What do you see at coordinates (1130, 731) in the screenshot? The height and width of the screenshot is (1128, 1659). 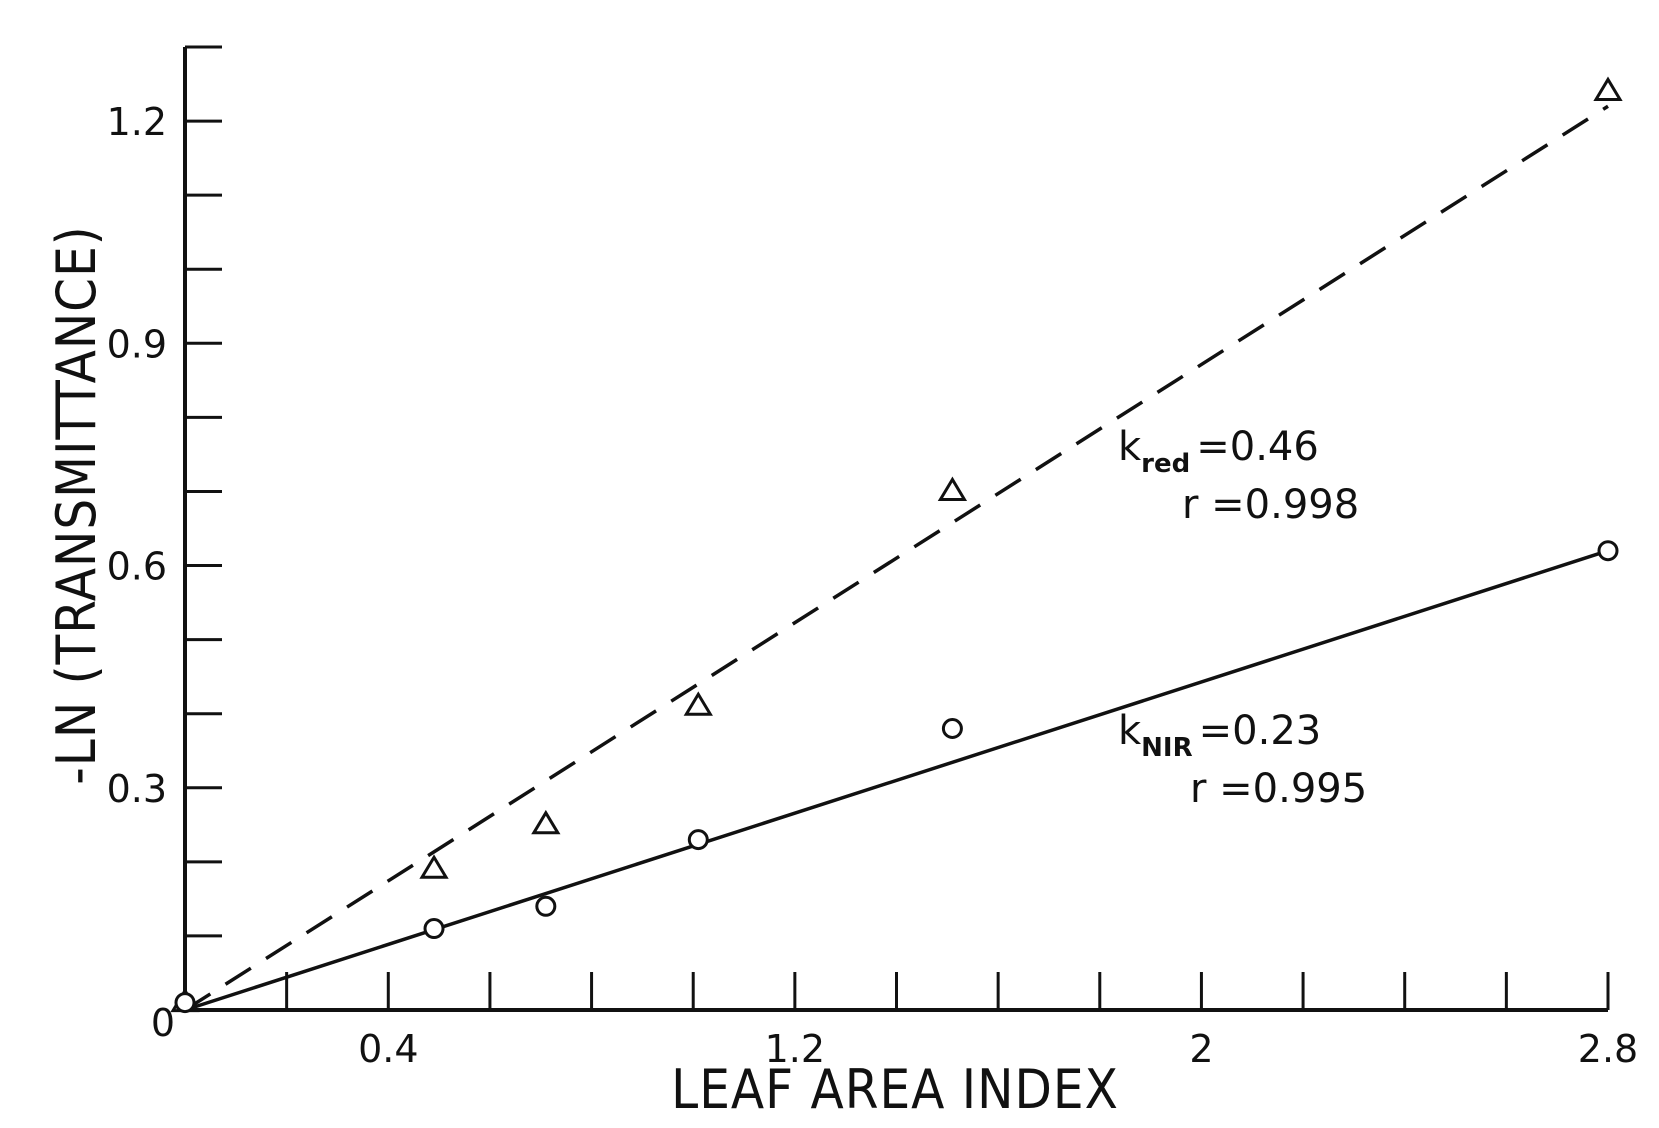 I see `annotation-k-nir-k: k` at bounding box center [1130, 731].